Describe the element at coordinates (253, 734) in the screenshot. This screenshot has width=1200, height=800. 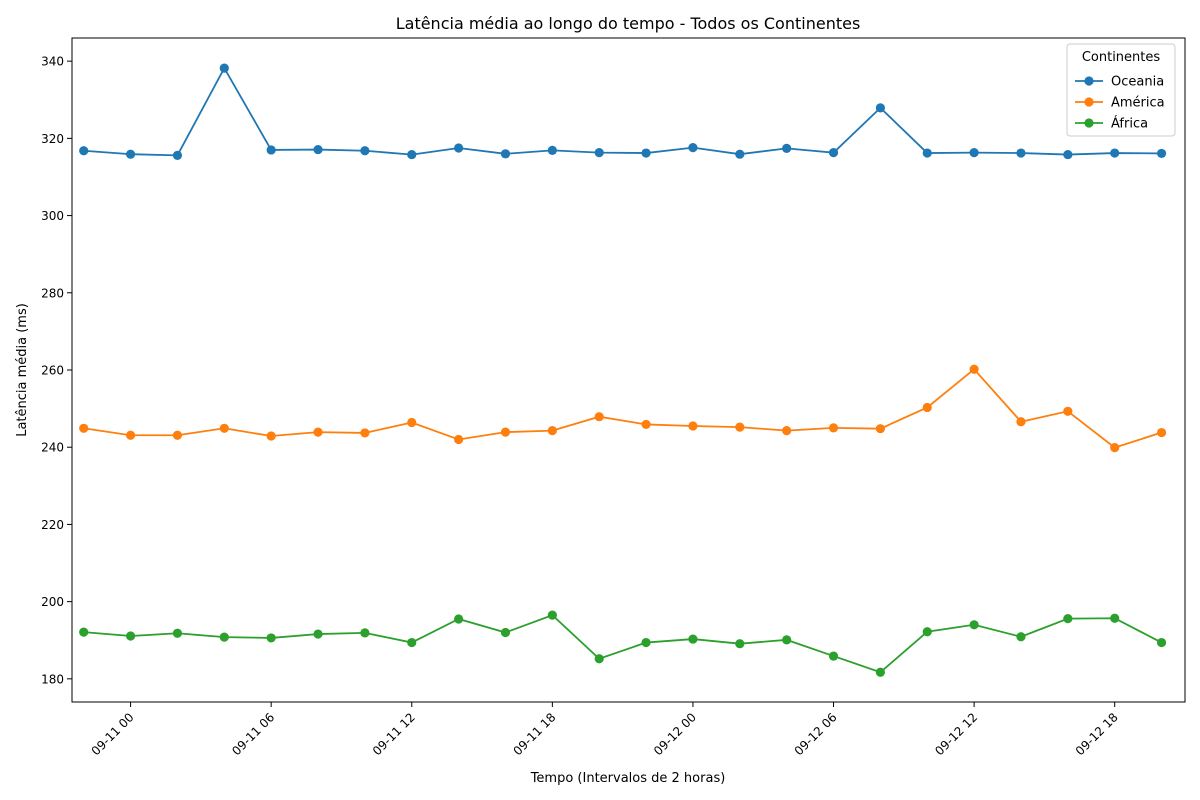
I see `x-tick-label: 09-11 06` at that location.